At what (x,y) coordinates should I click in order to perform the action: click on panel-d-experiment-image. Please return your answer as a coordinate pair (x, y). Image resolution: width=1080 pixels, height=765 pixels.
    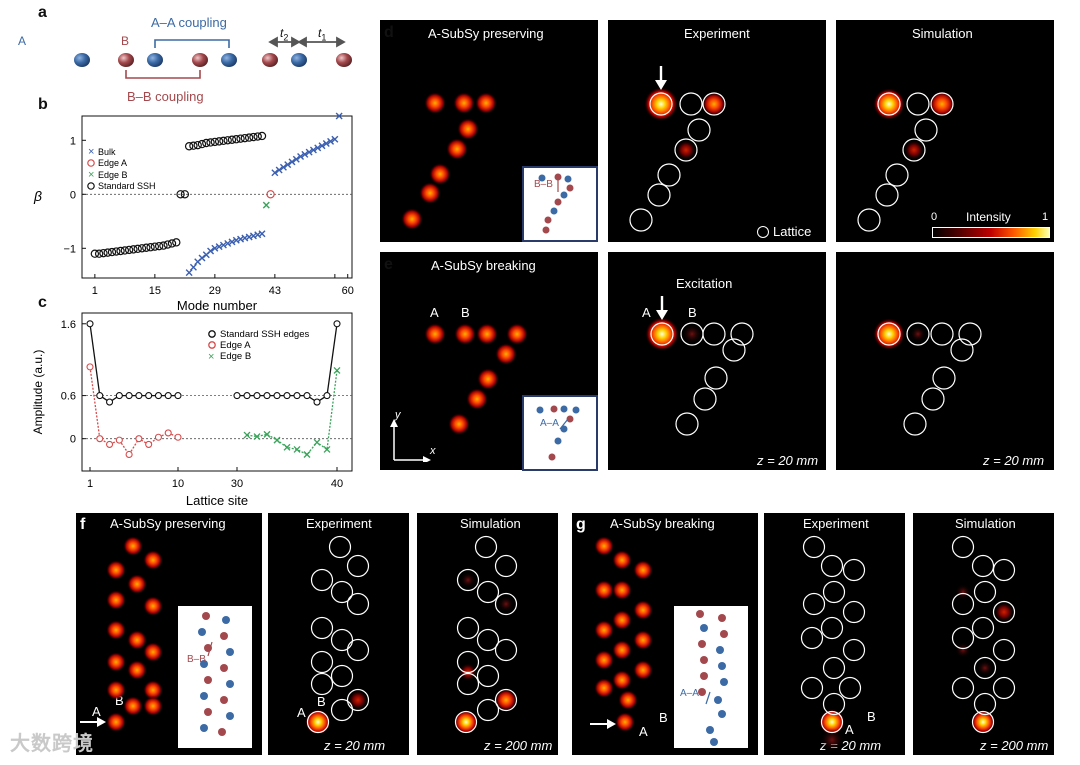
    Looking at the image, I should click on (717, 131).